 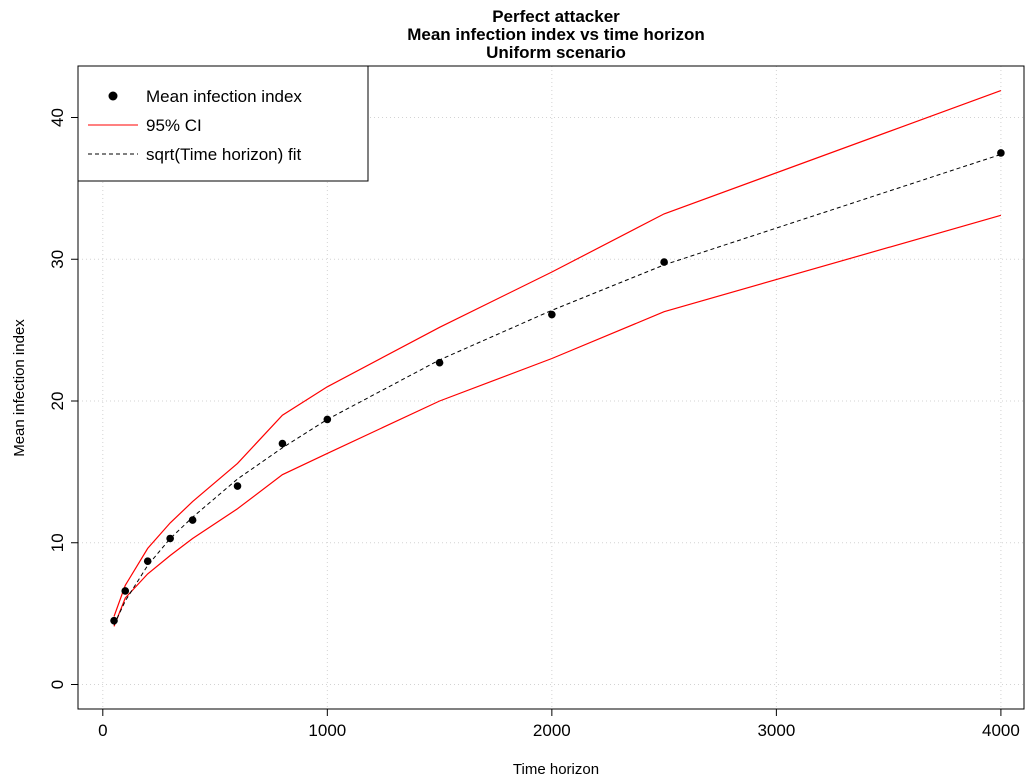 I want to click on y-tick-label: 20, so click(x=57, y=401).